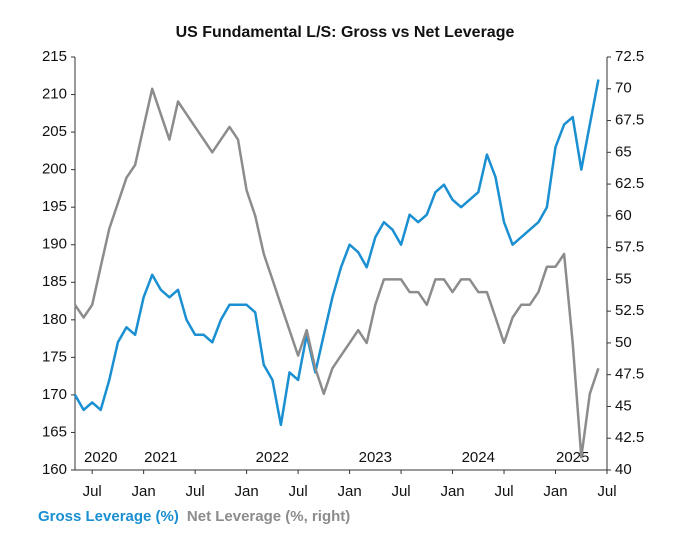 The height and width of the screenshot is (541, 680). What do you see at coordinates (54, 281) in the screenshot?
I see `y-tick-label: 185` at bounding box center [54, 281].